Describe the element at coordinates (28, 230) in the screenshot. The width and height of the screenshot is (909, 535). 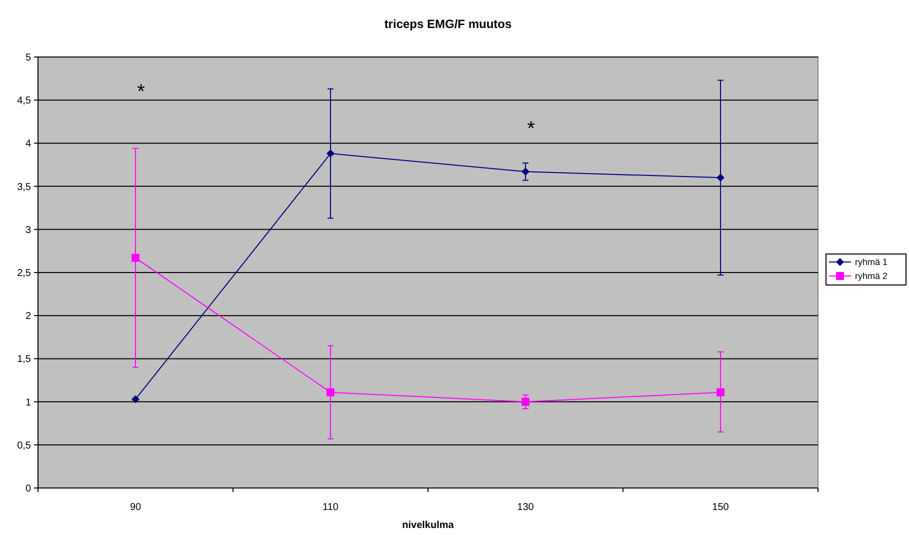
I see `y-tick-label: 3` at that location.